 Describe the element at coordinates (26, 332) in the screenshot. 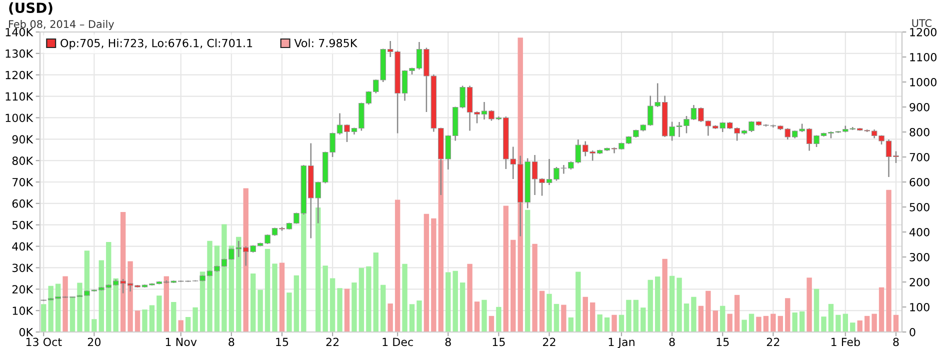

I see `y-tick-label: 0K` at that location.